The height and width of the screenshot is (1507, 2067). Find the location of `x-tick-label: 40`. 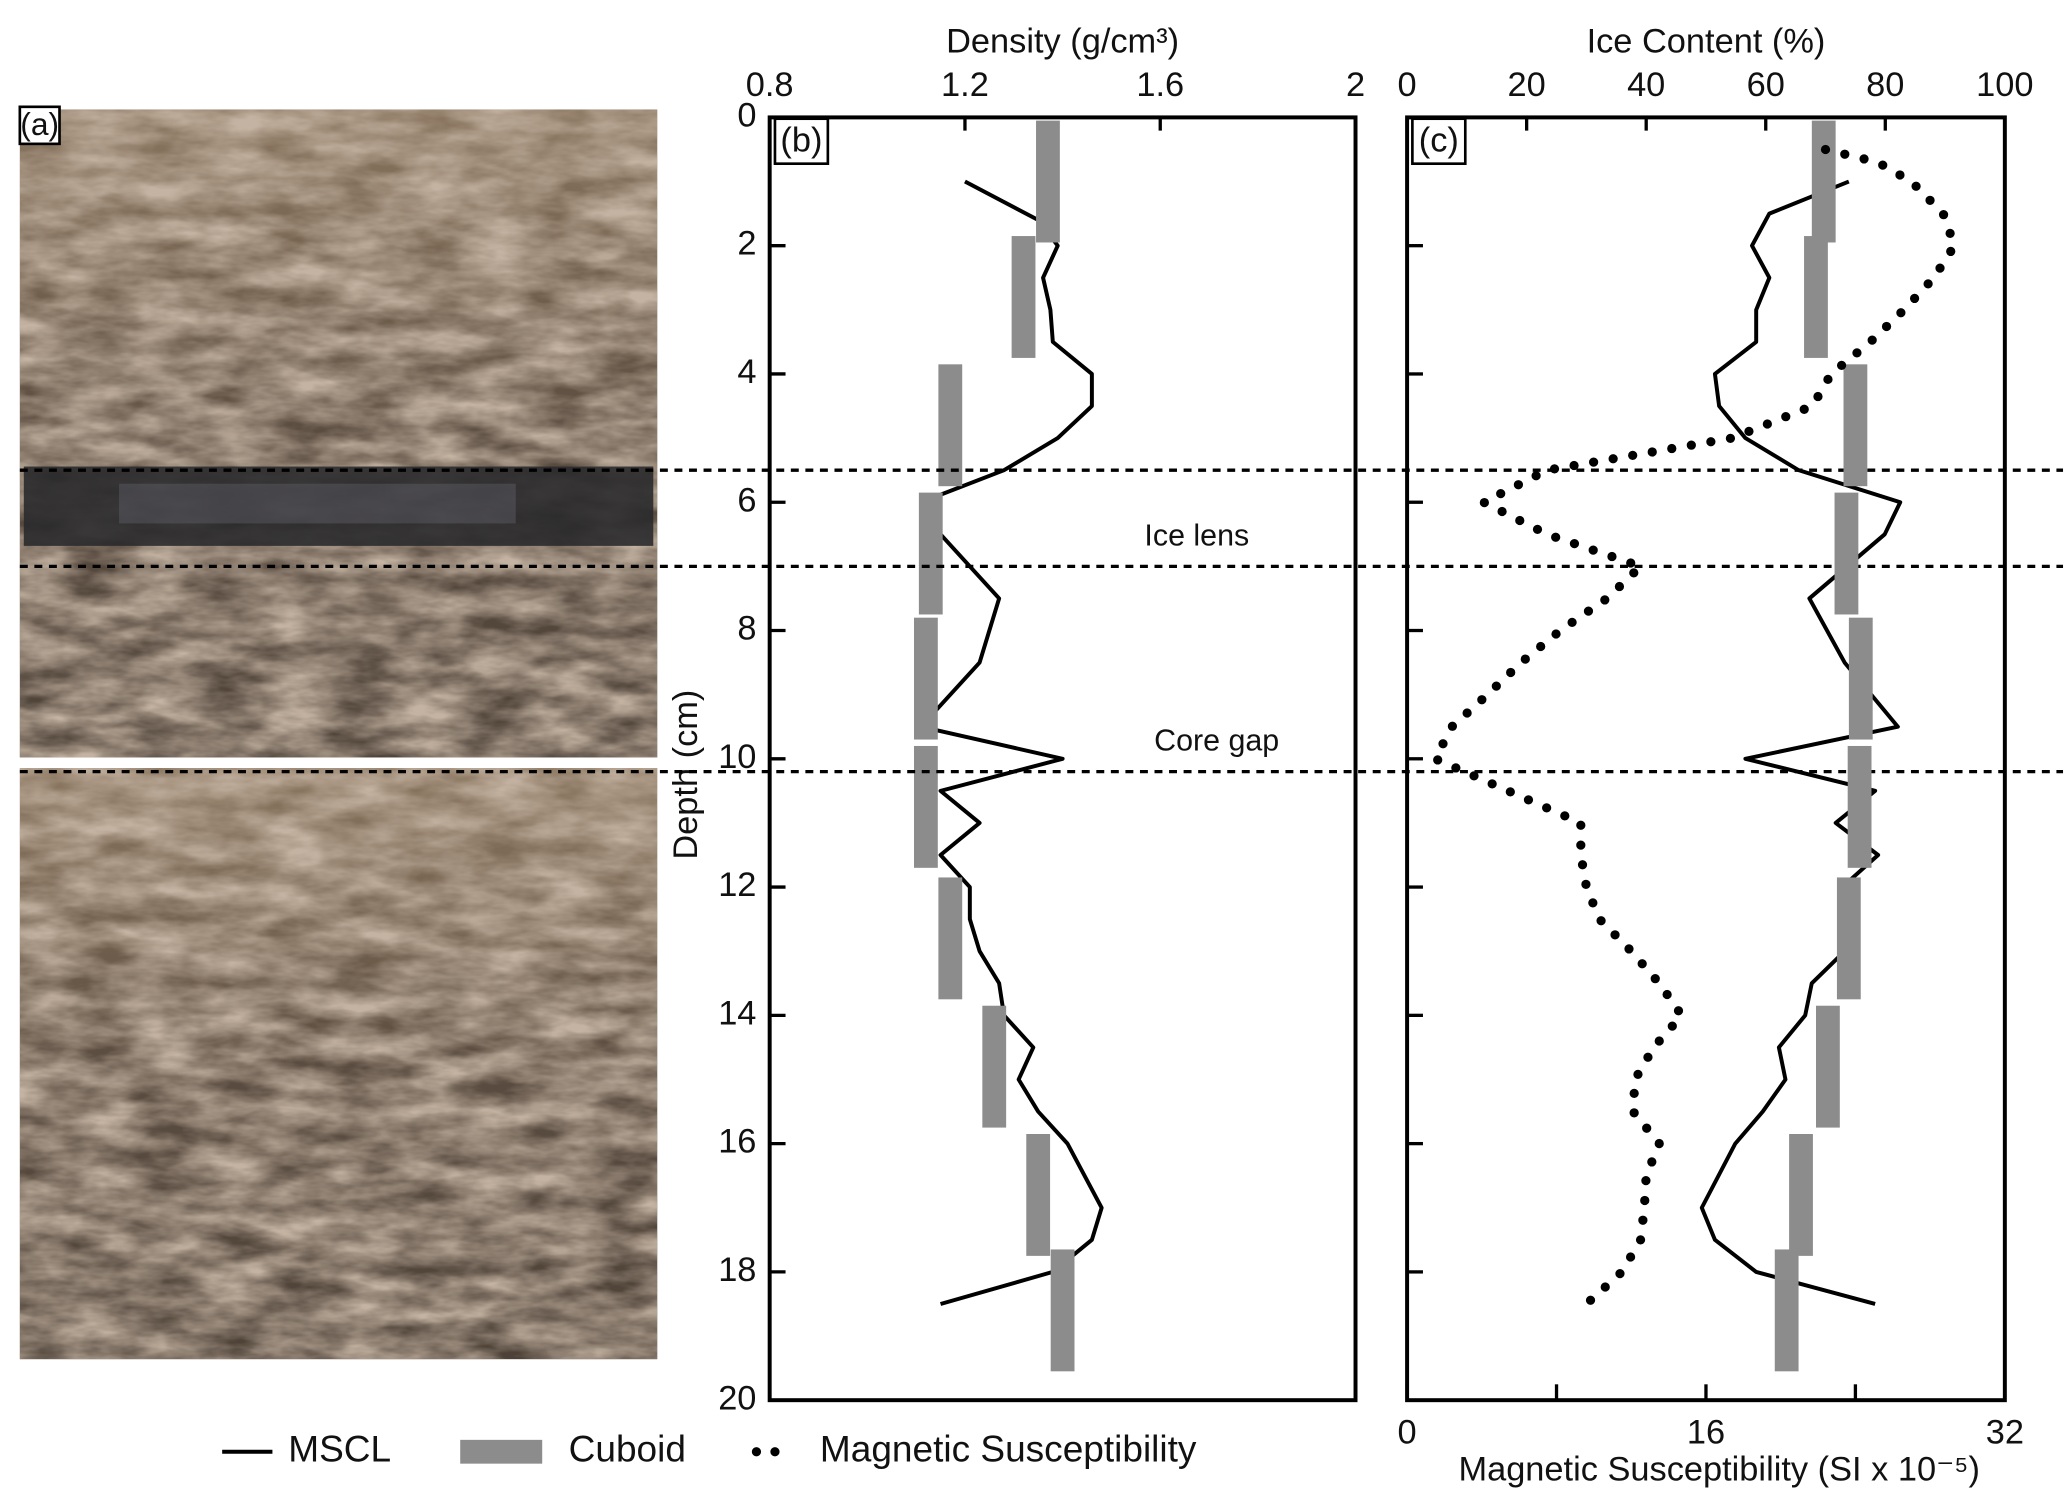

x-tick-label: 40 is located at coordinates (1646, 85).